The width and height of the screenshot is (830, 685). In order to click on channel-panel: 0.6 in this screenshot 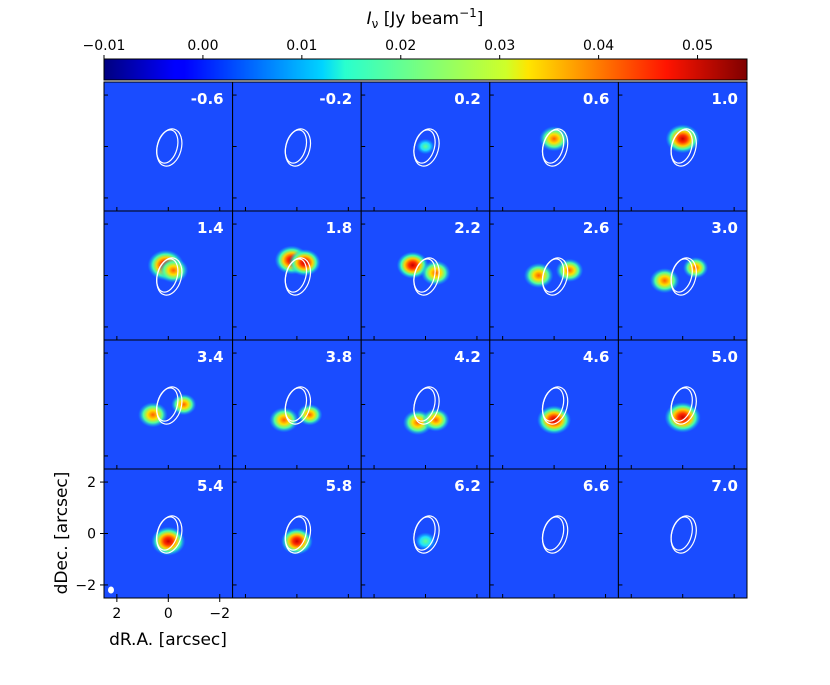, I will do `click(554, 146)`.